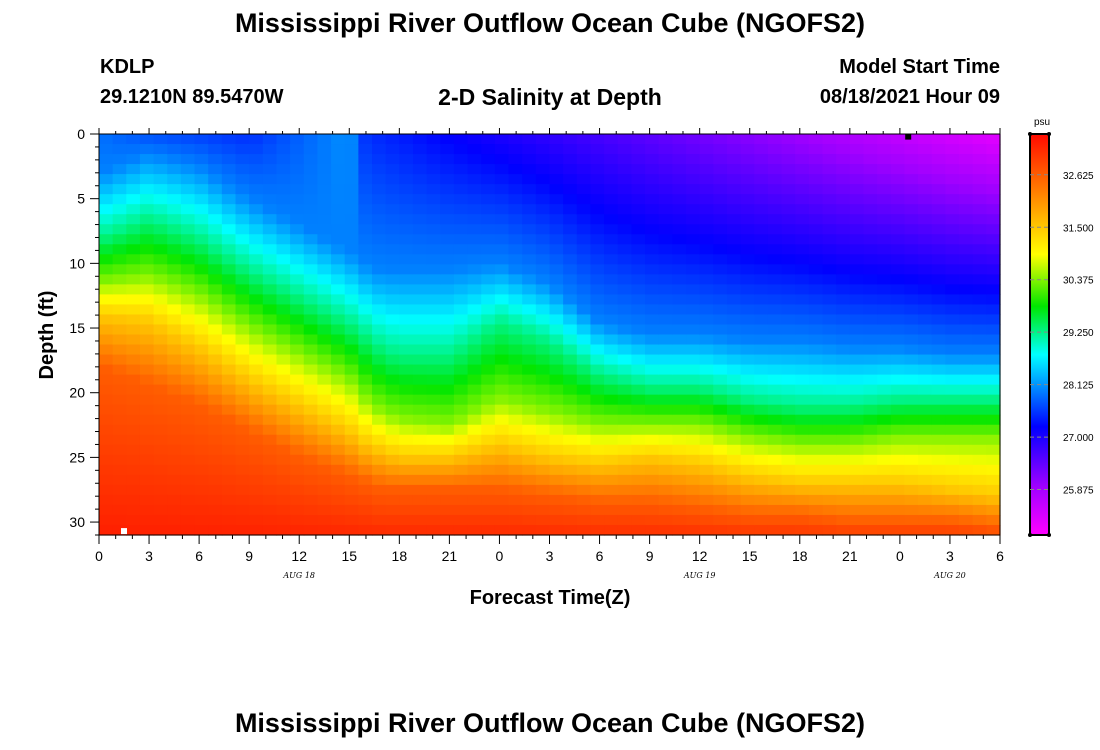  I want to click on x-tick-label: 21, so click(850, 556).